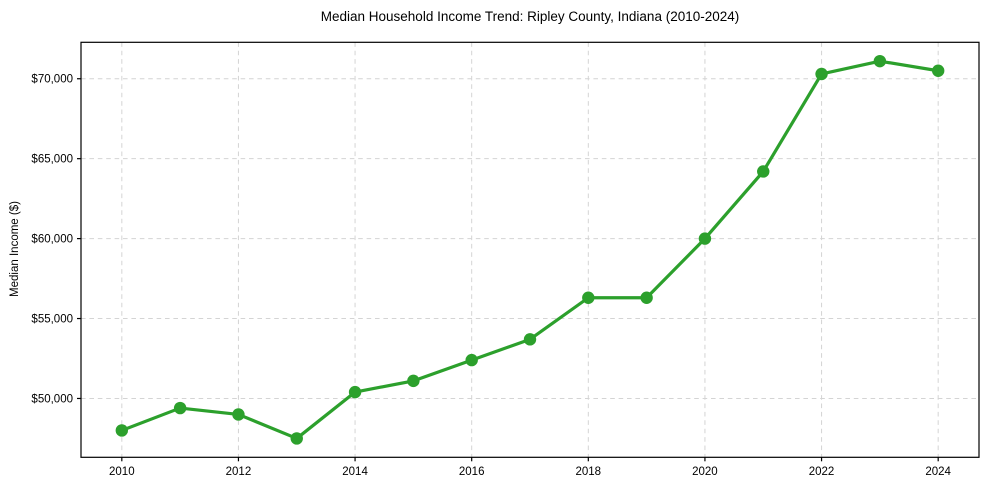 This screenshot has width=989, height=490. What do you see at coordinates (413, 381) in the screenshot?
I see `data-point-2015` at bounding box center [413, 381].